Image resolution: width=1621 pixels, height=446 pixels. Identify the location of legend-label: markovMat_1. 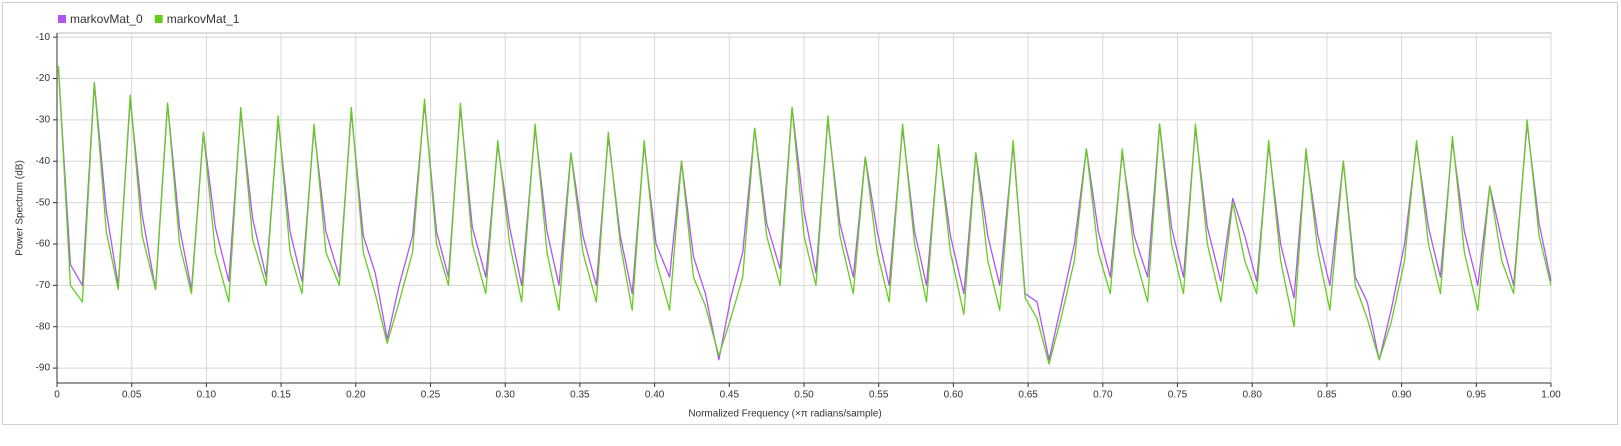
(203, 19).